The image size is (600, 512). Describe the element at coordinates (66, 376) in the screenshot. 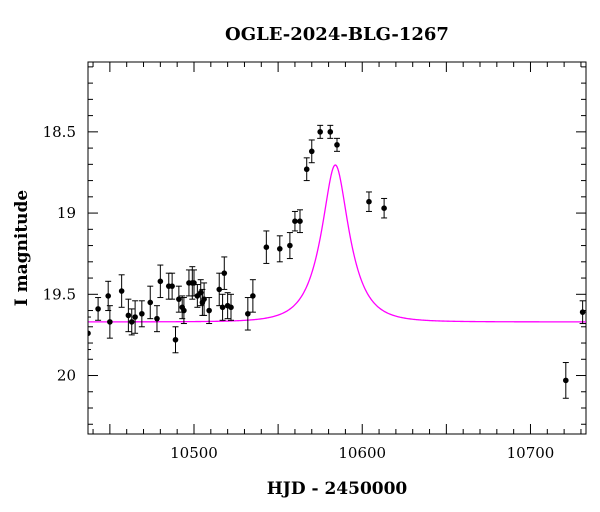

I see `y-tick-label: 20` at that location.